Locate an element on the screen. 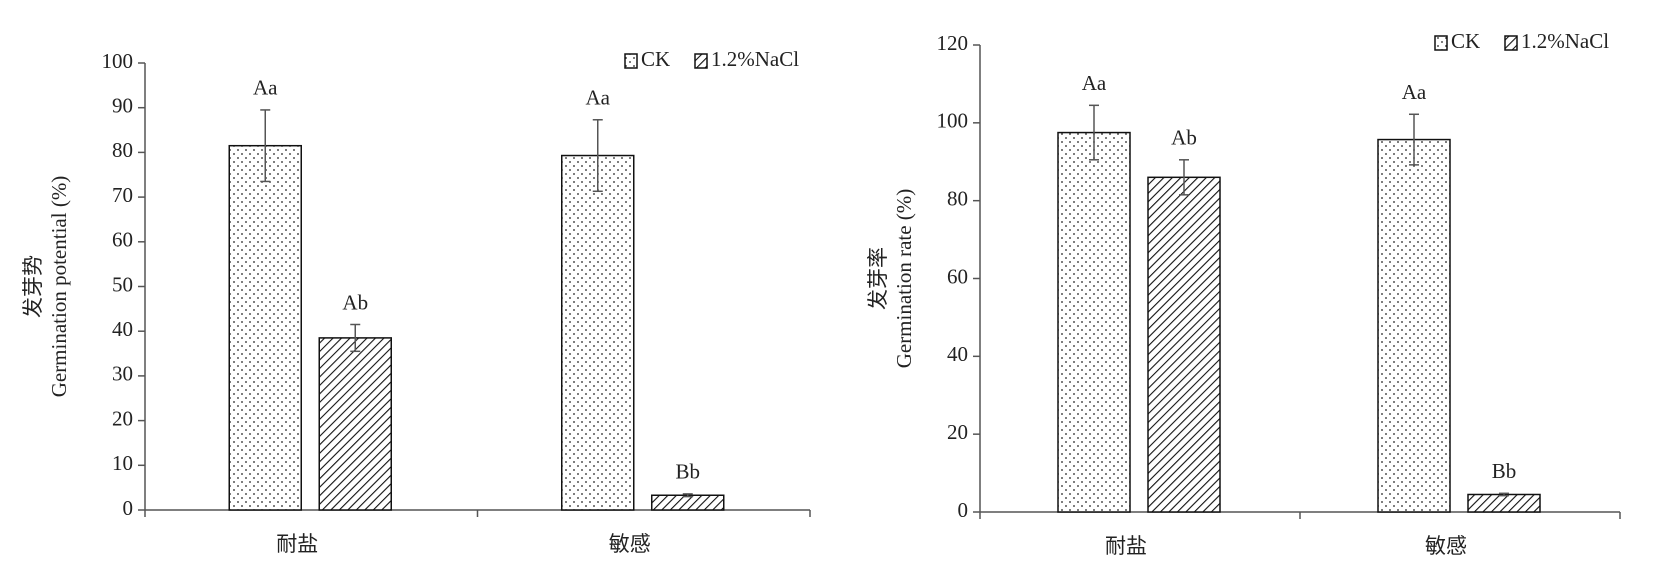  y-tick-label: 50 is located at coordinates (122, 284).